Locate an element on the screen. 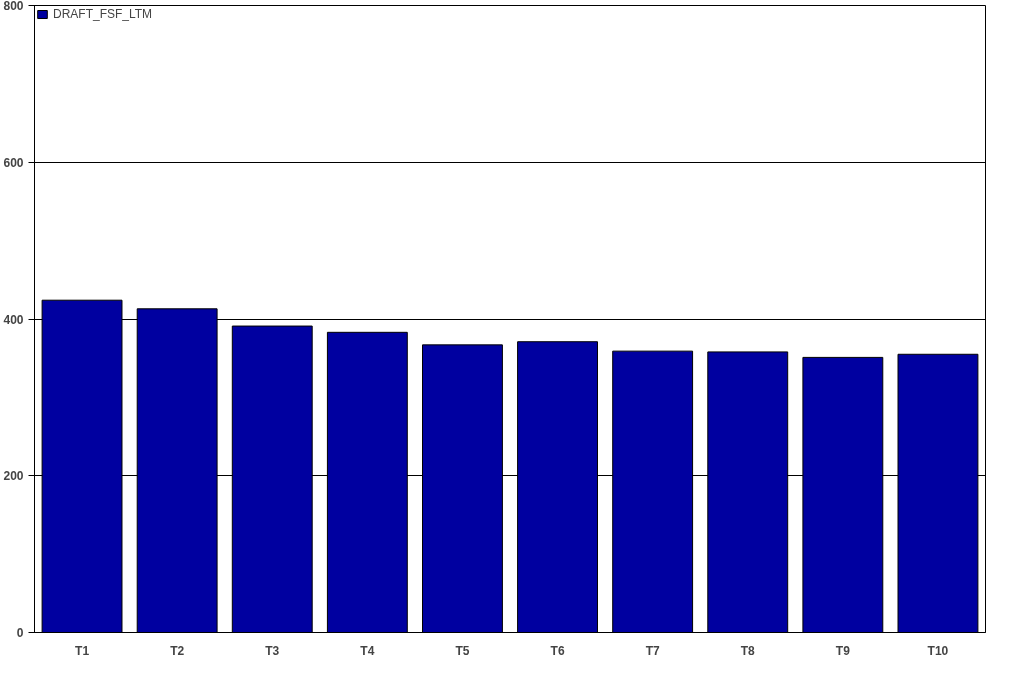  y-tick-label: 400 is located at coordinates (13, 319).